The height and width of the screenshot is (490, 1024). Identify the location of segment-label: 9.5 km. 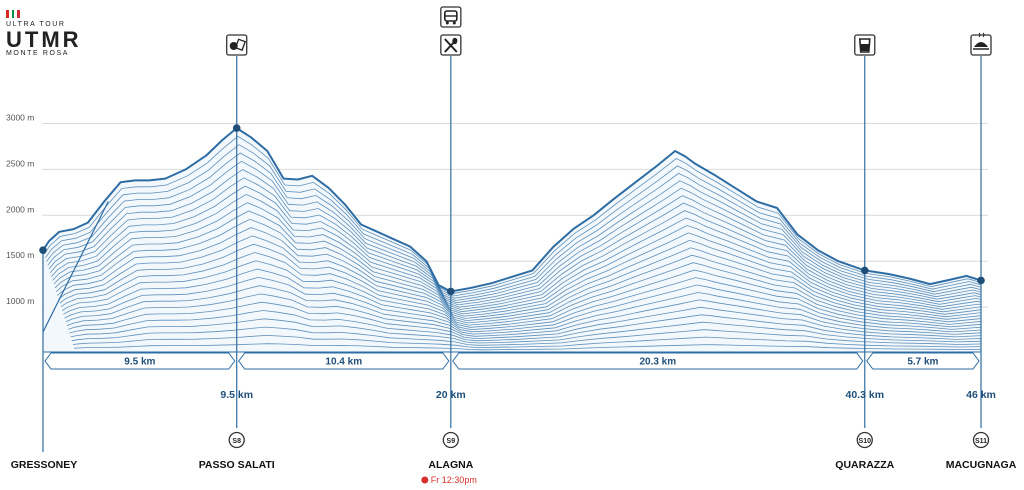
(139, 362).